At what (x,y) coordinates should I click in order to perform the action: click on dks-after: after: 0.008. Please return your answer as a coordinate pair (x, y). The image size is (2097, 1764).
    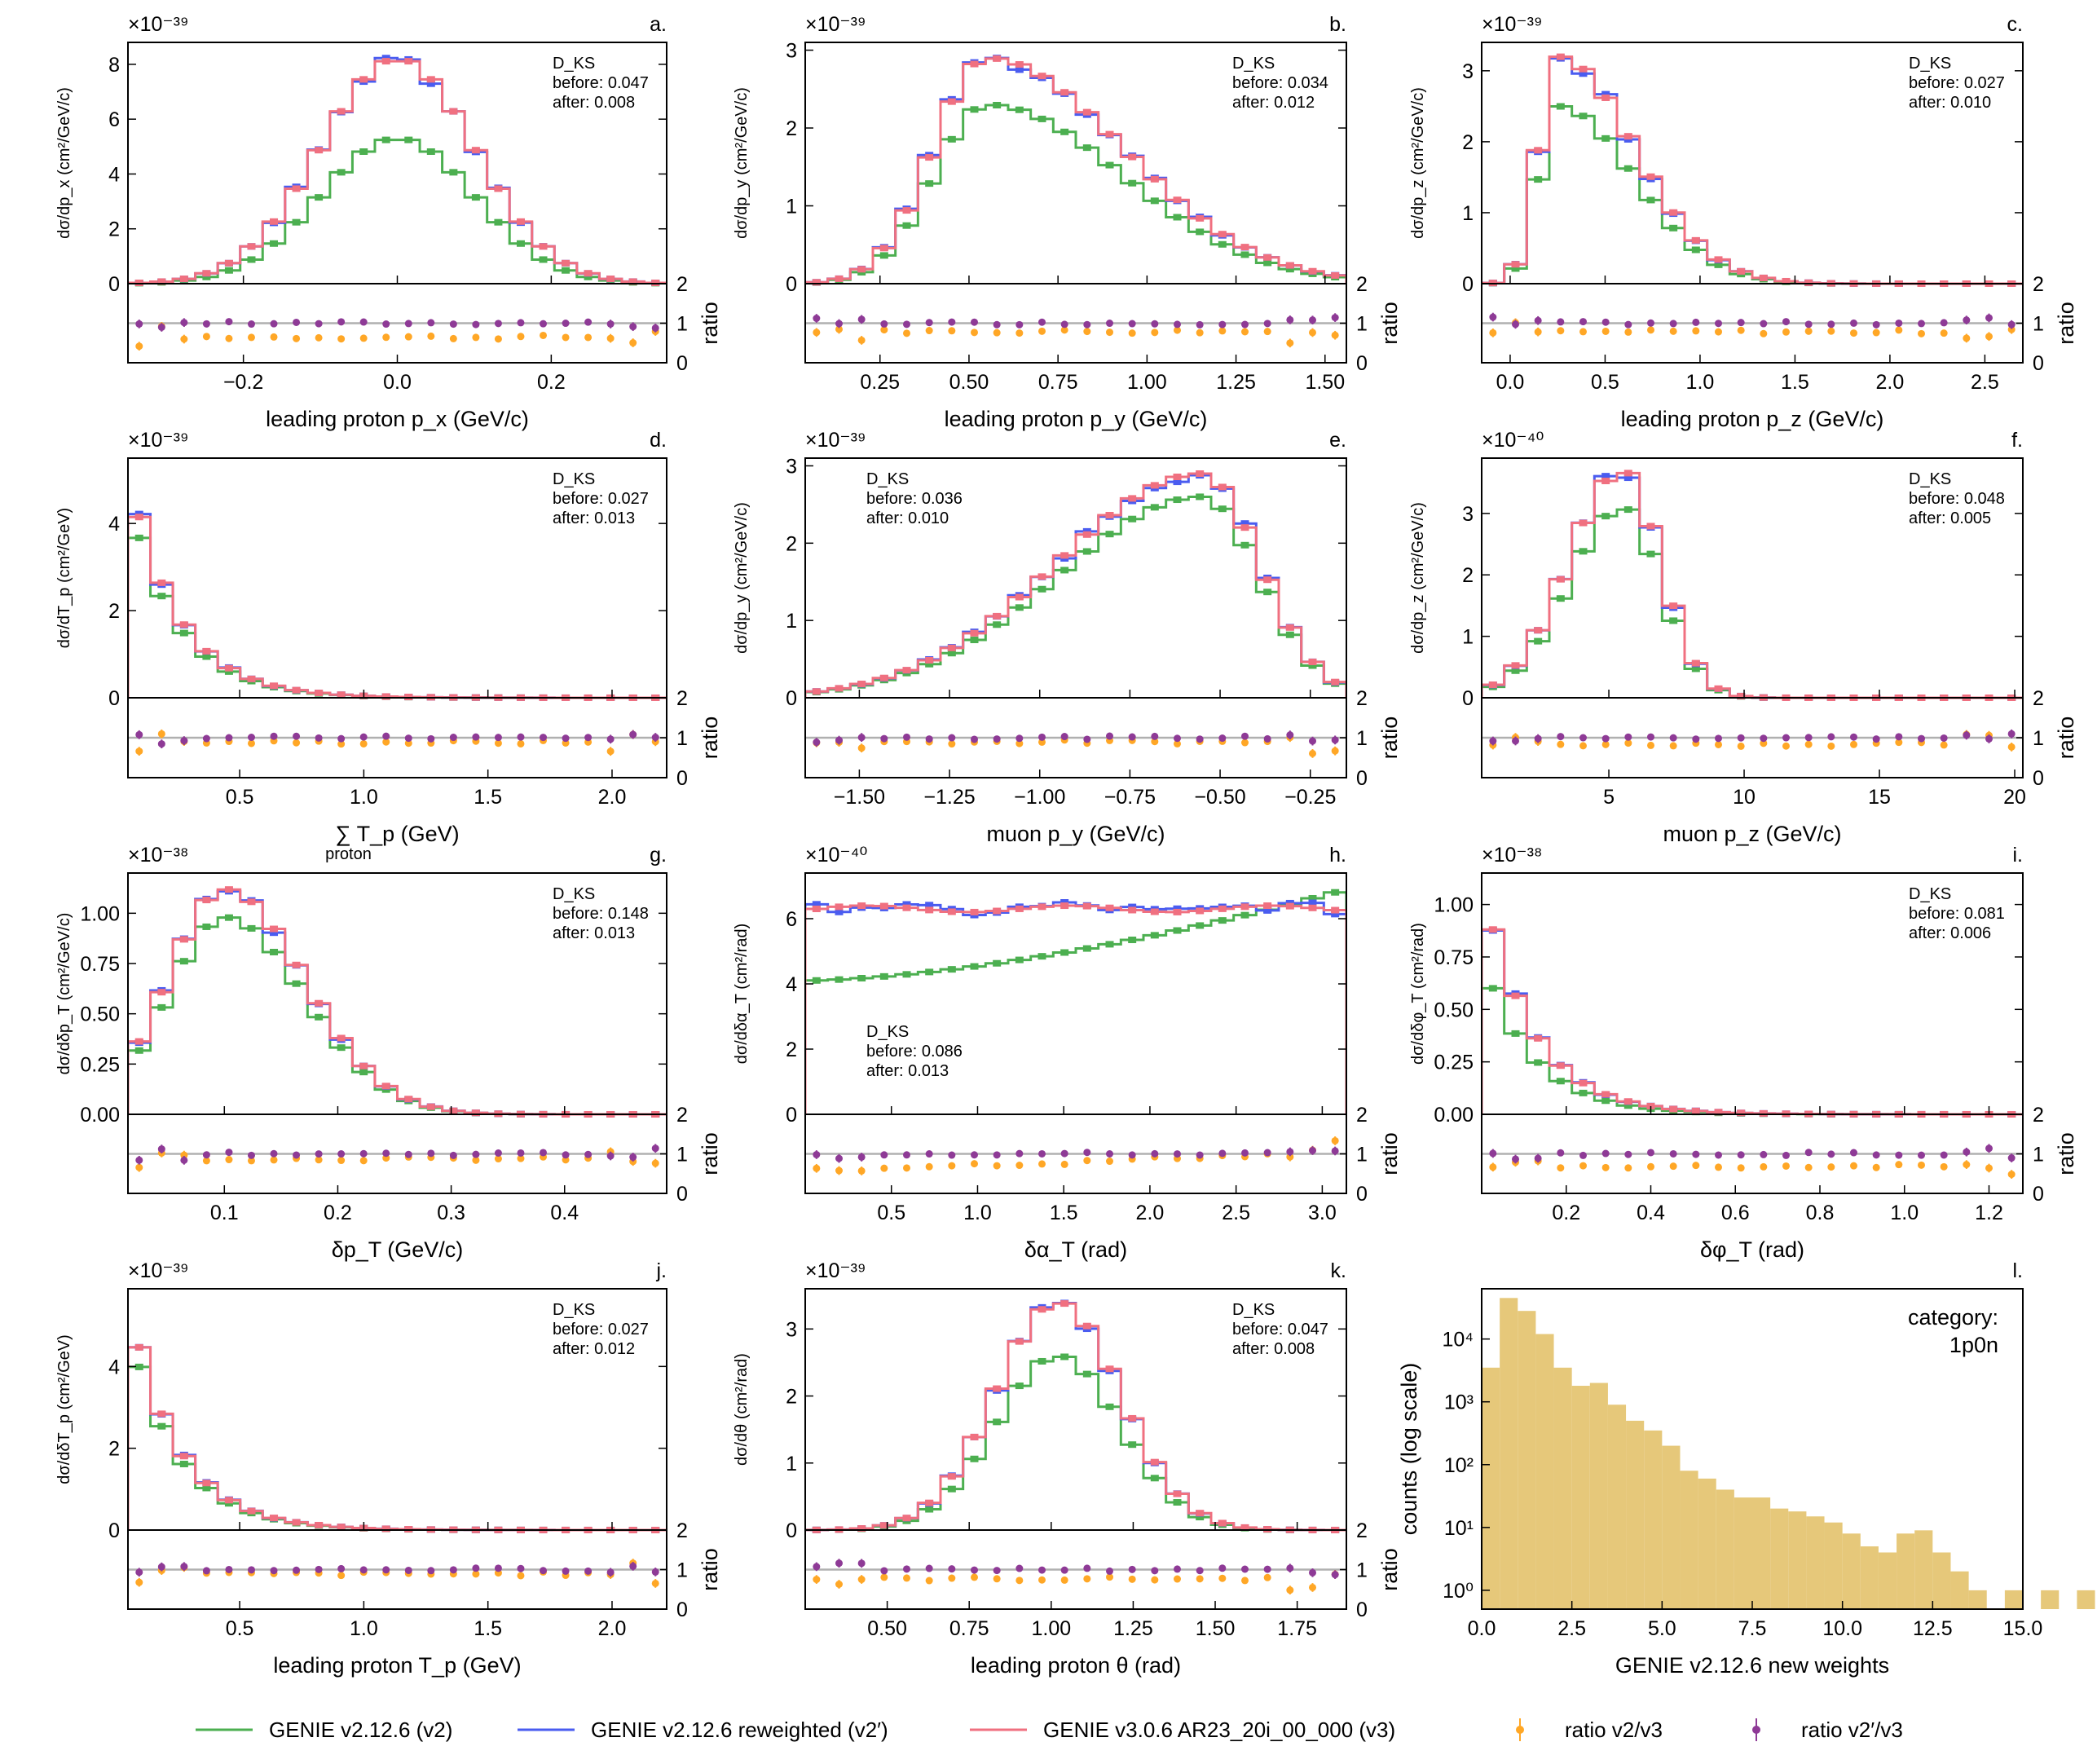
    Looking at the image, I should click on (594, 103).